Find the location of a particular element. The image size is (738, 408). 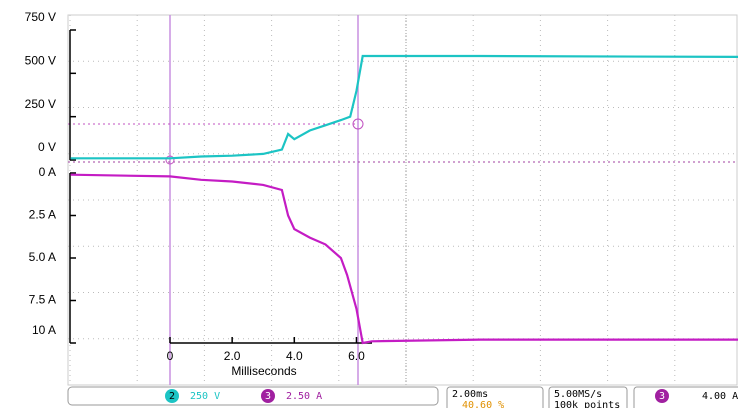

trigger-position: 40.60 % is located at coordinates (483, 404).